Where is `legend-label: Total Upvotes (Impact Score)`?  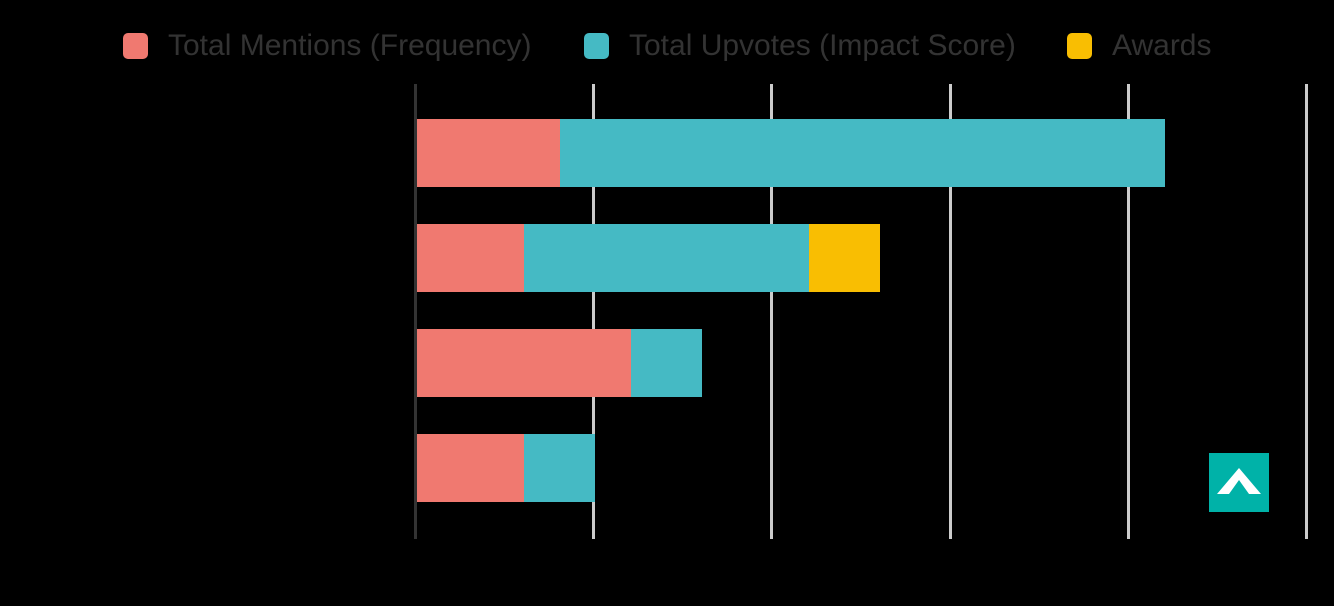 legend-label: Total Upvotes (Impact Score) is located at coordinates (822, 45).